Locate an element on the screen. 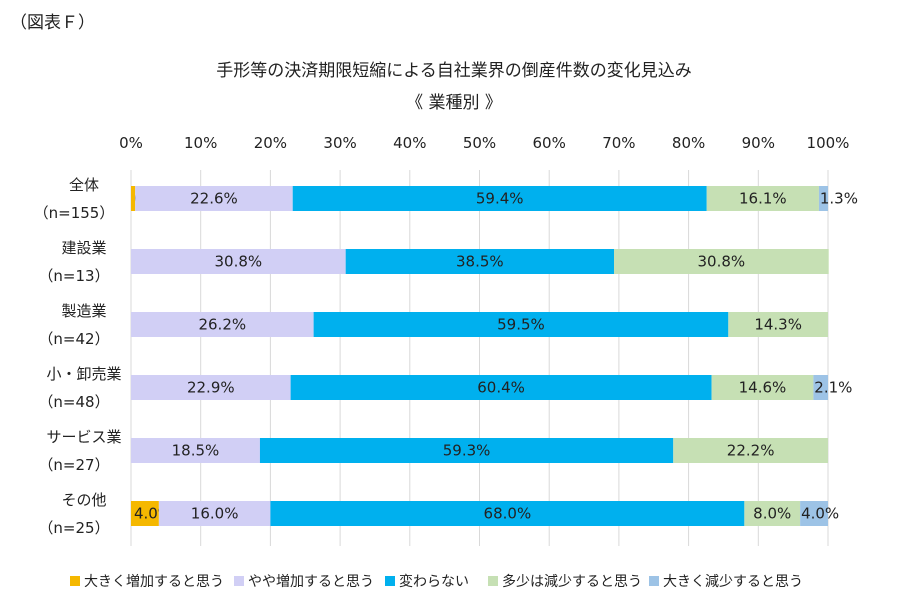 This screenshot has height=614, width=908. category-n-label: （n=27） is located at coordinates (73, 465).